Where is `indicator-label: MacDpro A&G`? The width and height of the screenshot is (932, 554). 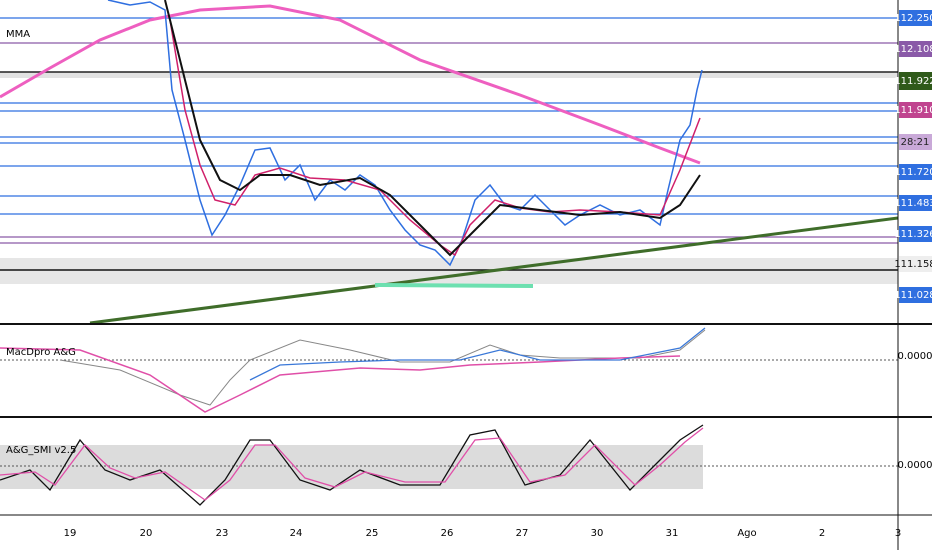
indicator-label: MacDpro A&G is located at coordinates (41, 352).